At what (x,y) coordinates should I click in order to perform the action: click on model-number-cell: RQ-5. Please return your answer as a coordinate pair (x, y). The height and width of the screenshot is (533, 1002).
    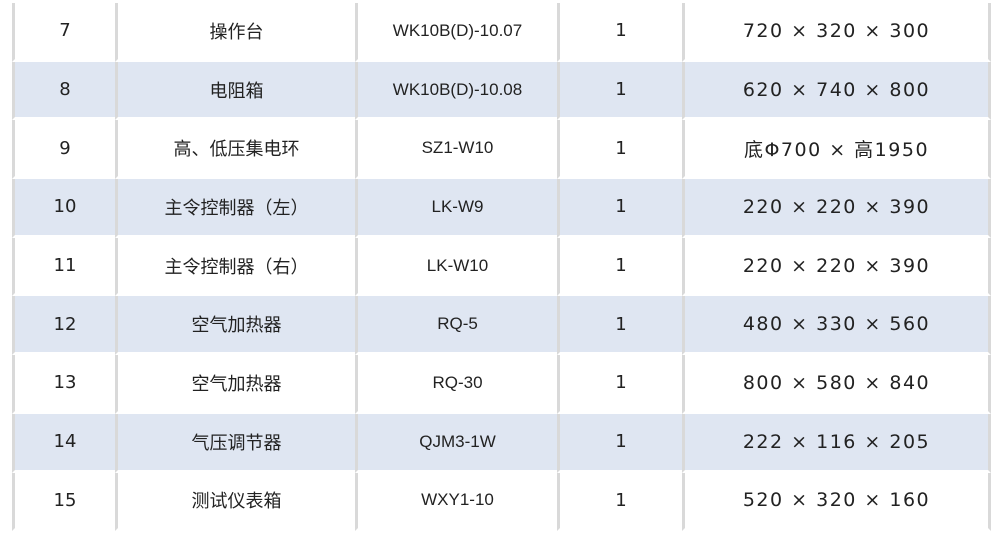
    Looking at the image, I should click on (456, 326).